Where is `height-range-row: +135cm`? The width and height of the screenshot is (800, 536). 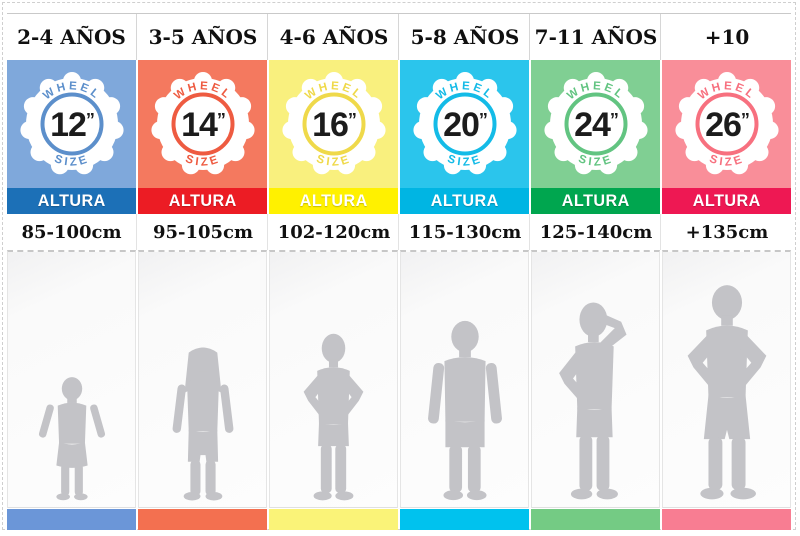
height-range-row: +135cm is located at coordinates (725, 232).